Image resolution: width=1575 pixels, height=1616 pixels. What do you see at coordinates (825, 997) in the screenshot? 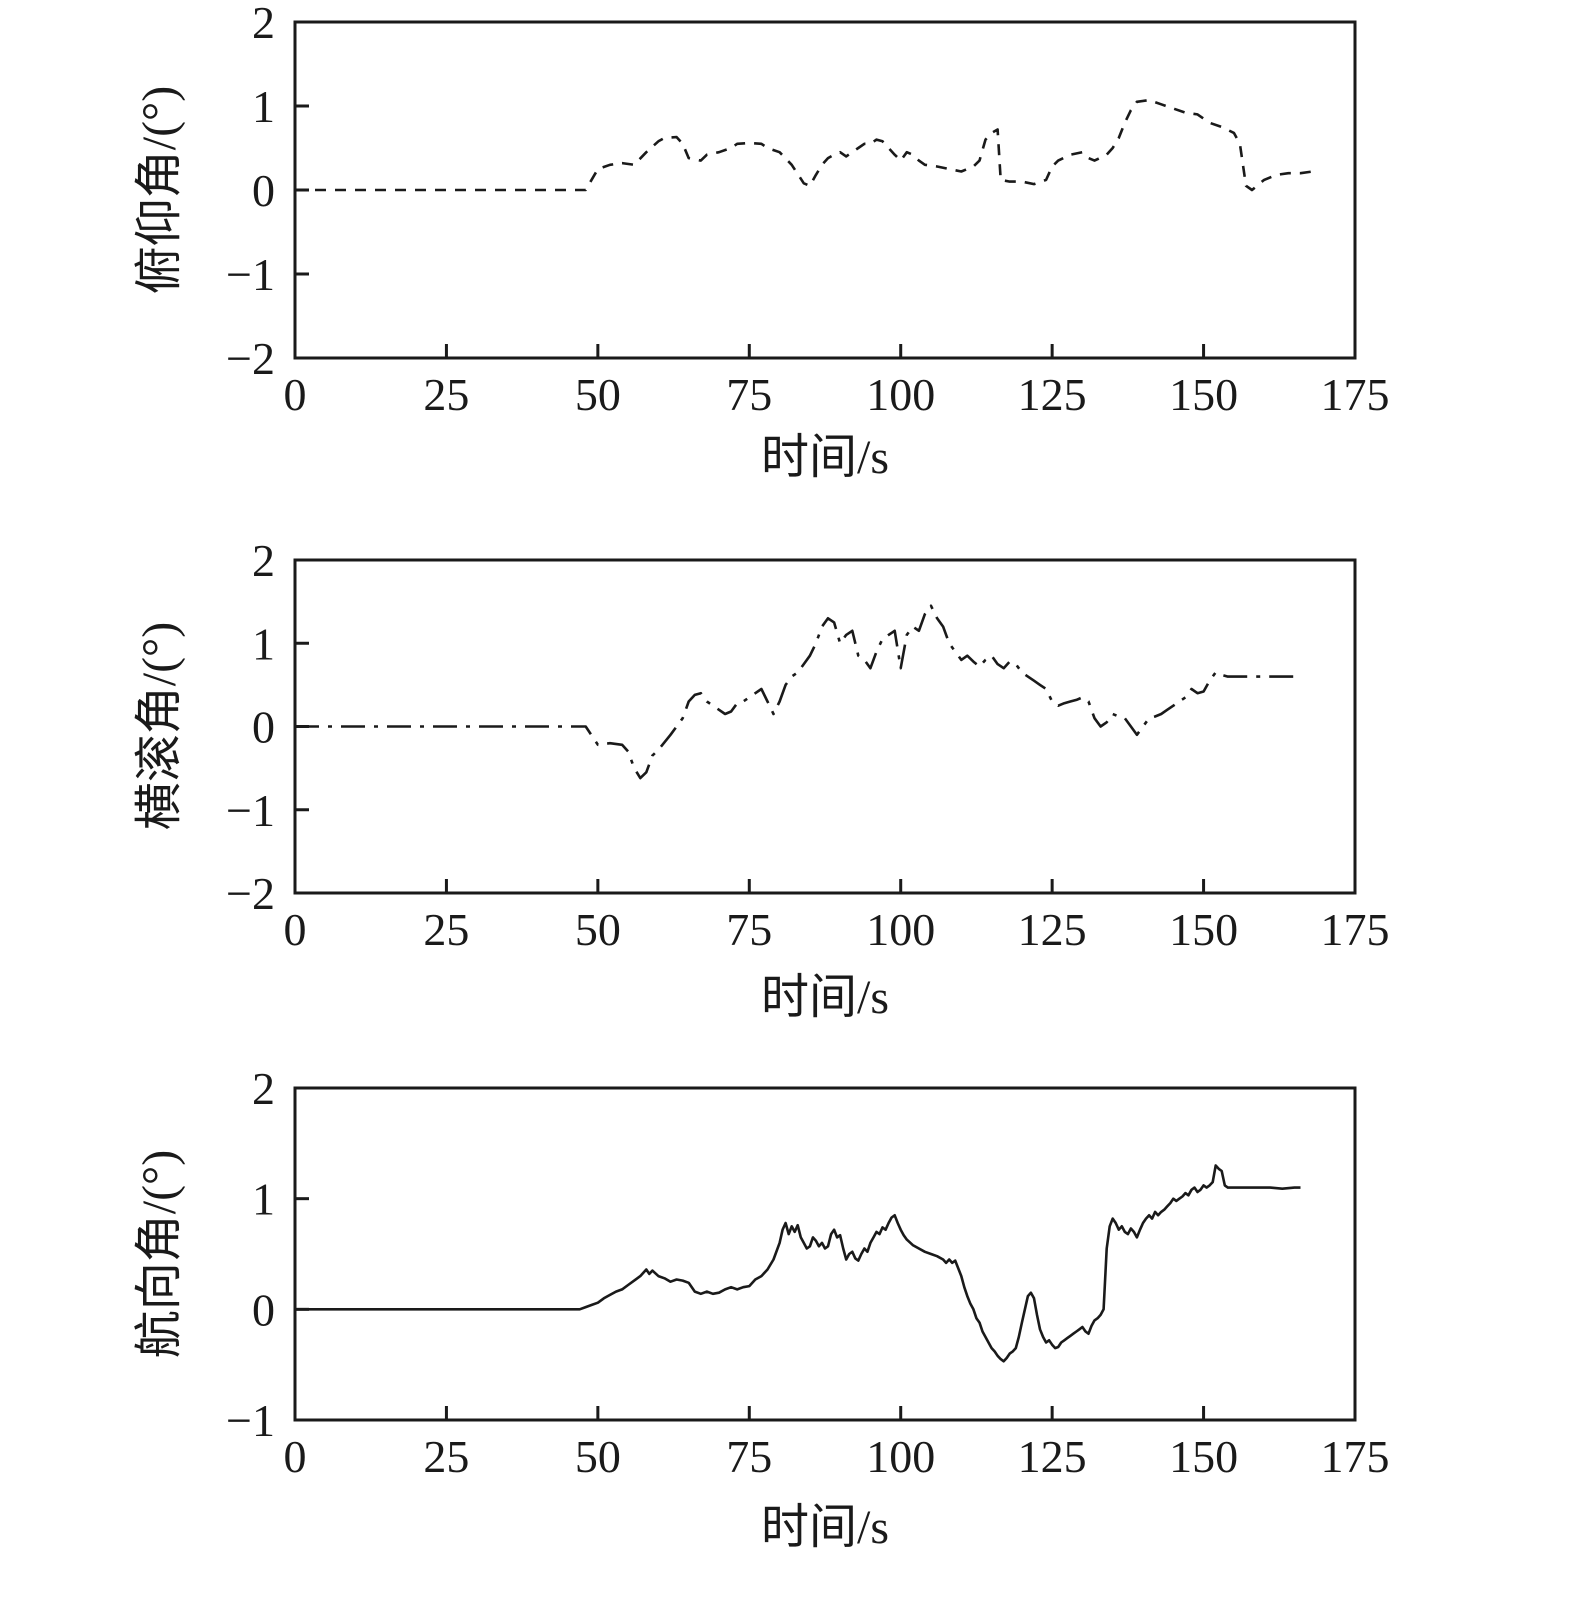
I see `roll-x-axis-label: 时间/s` at bounding box center [825, 997].